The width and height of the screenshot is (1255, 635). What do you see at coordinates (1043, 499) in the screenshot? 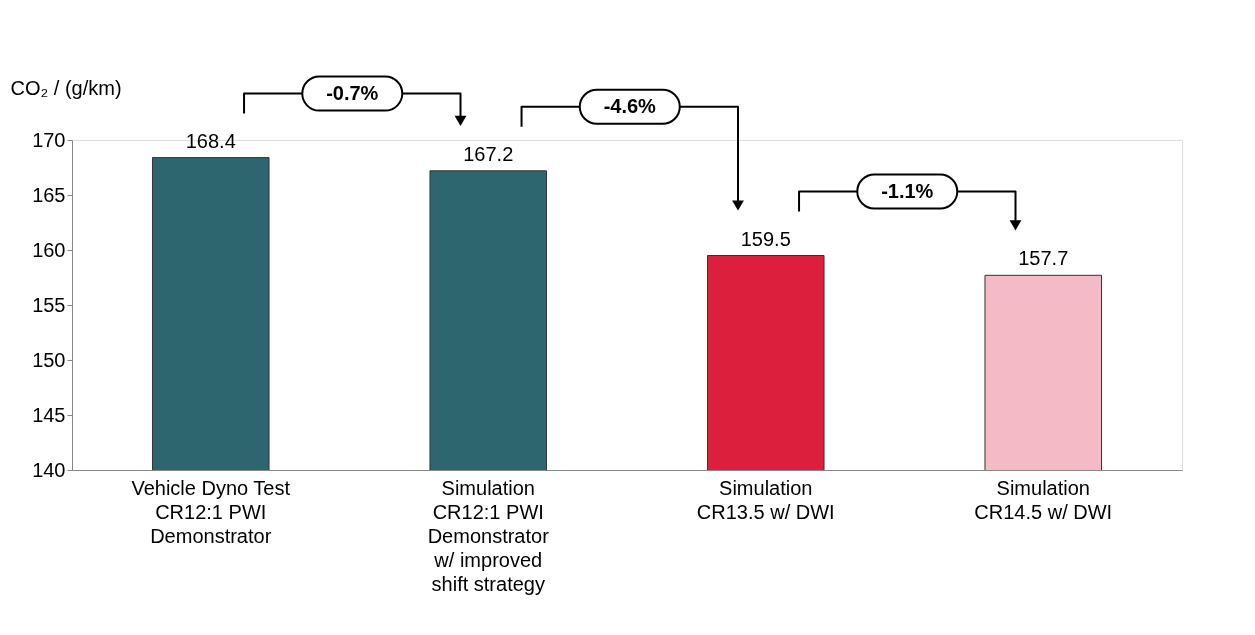
I see `x-tick-label: Simulation CR14.5 w/ DWI` at bounding box center [1043, 499].